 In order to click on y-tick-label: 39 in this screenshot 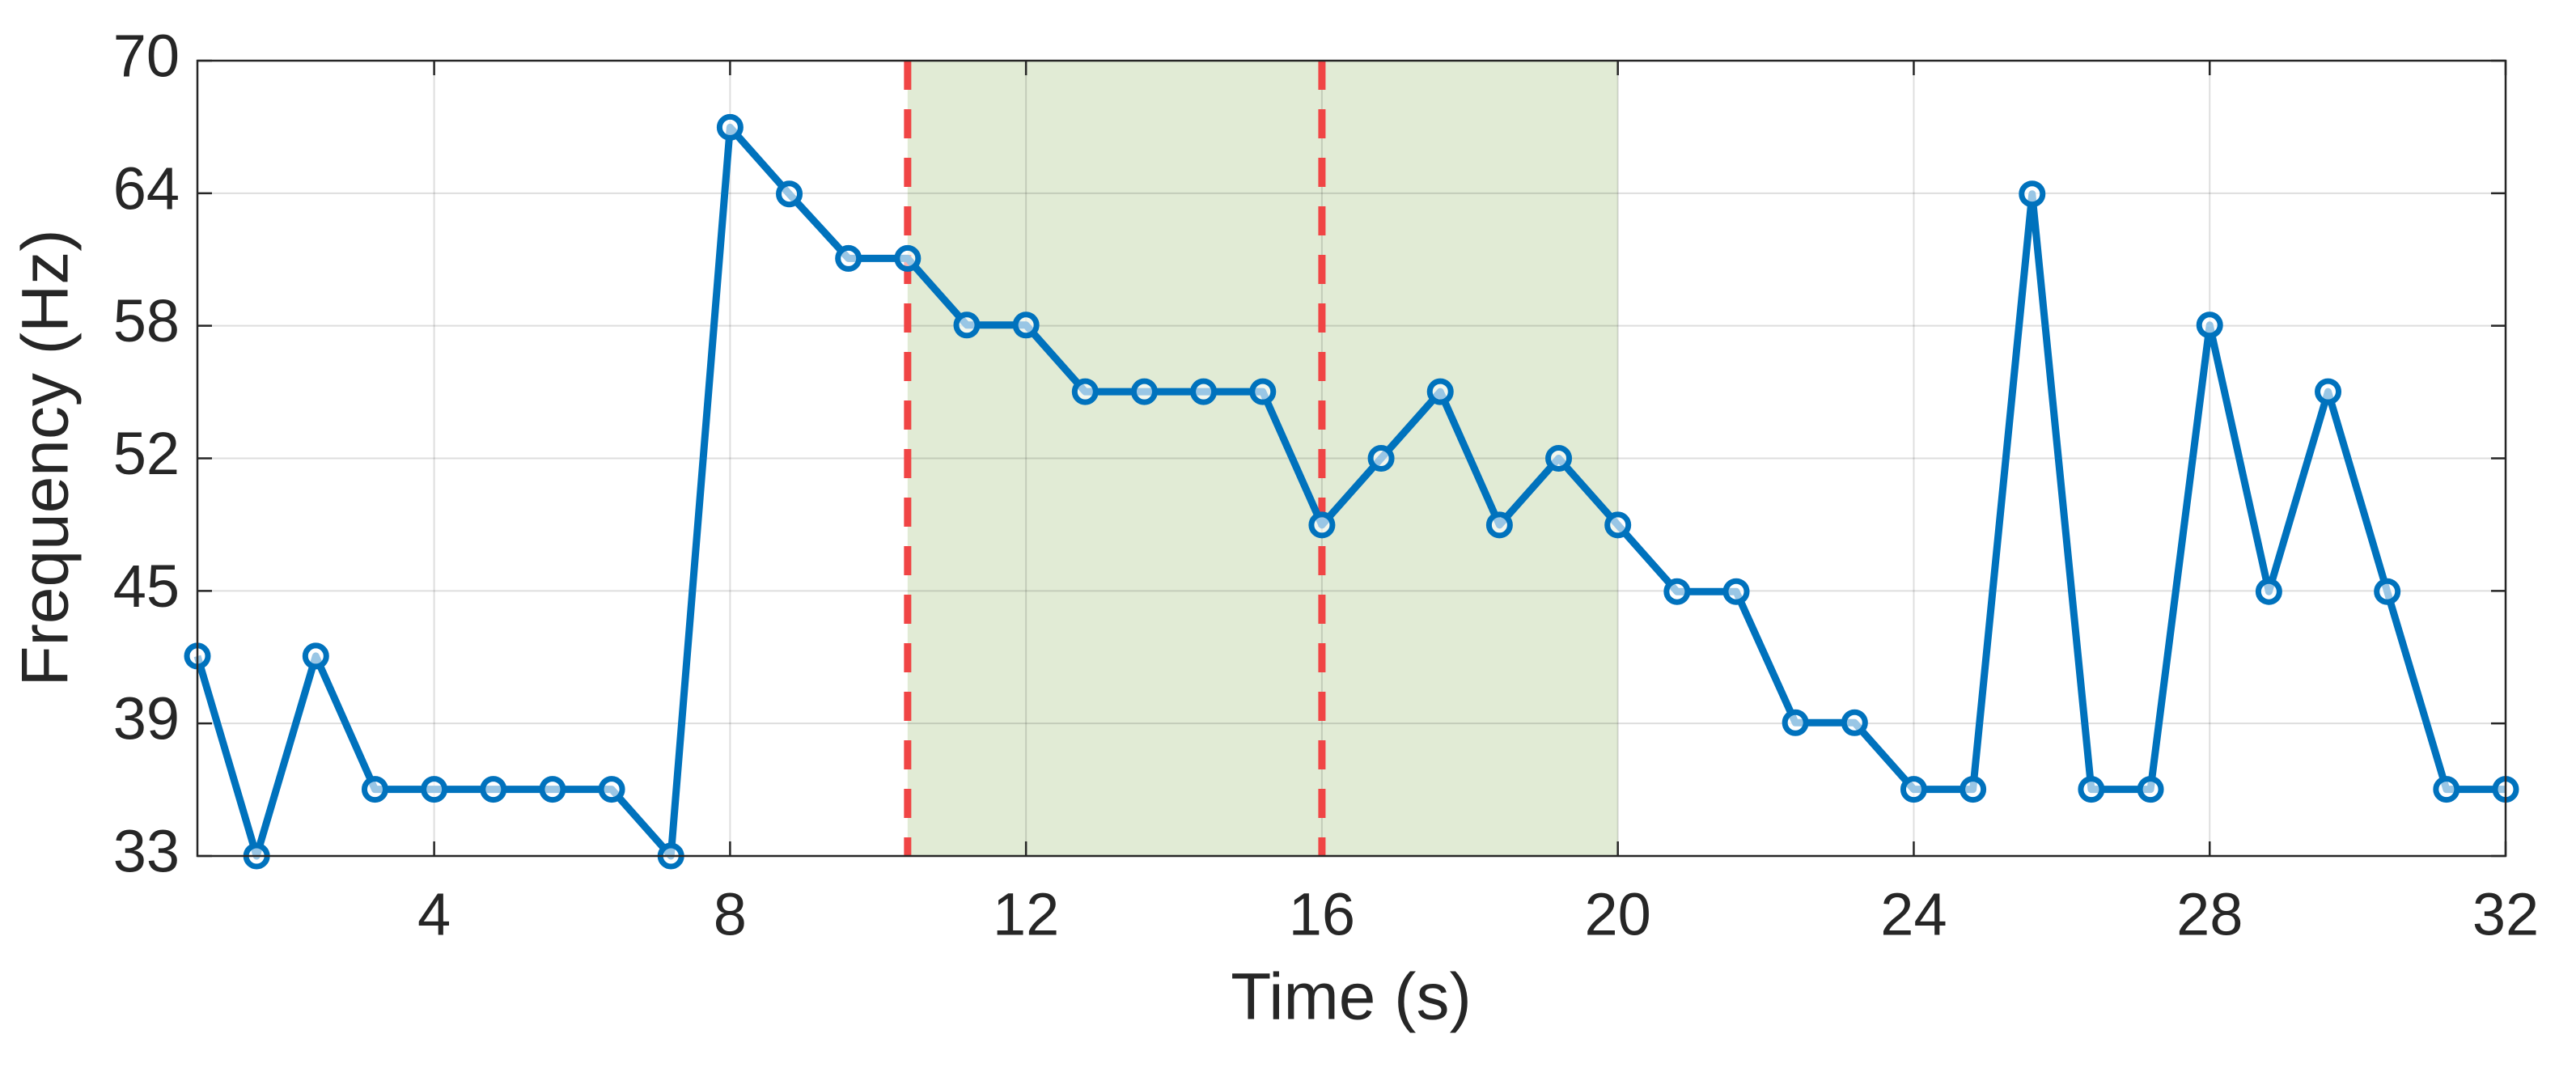, I will do `click(146, 718)`.